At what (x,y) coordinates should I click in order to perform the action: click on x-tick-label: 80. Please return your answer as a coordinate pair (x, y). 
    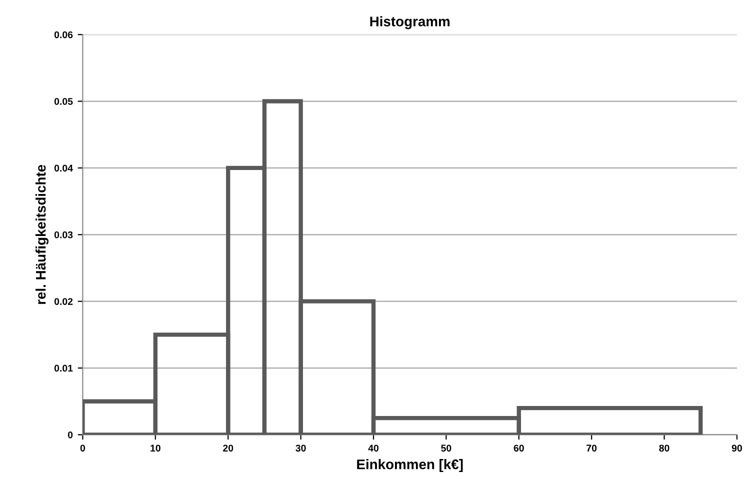
    Looking at the image, I should click on (664, 448).